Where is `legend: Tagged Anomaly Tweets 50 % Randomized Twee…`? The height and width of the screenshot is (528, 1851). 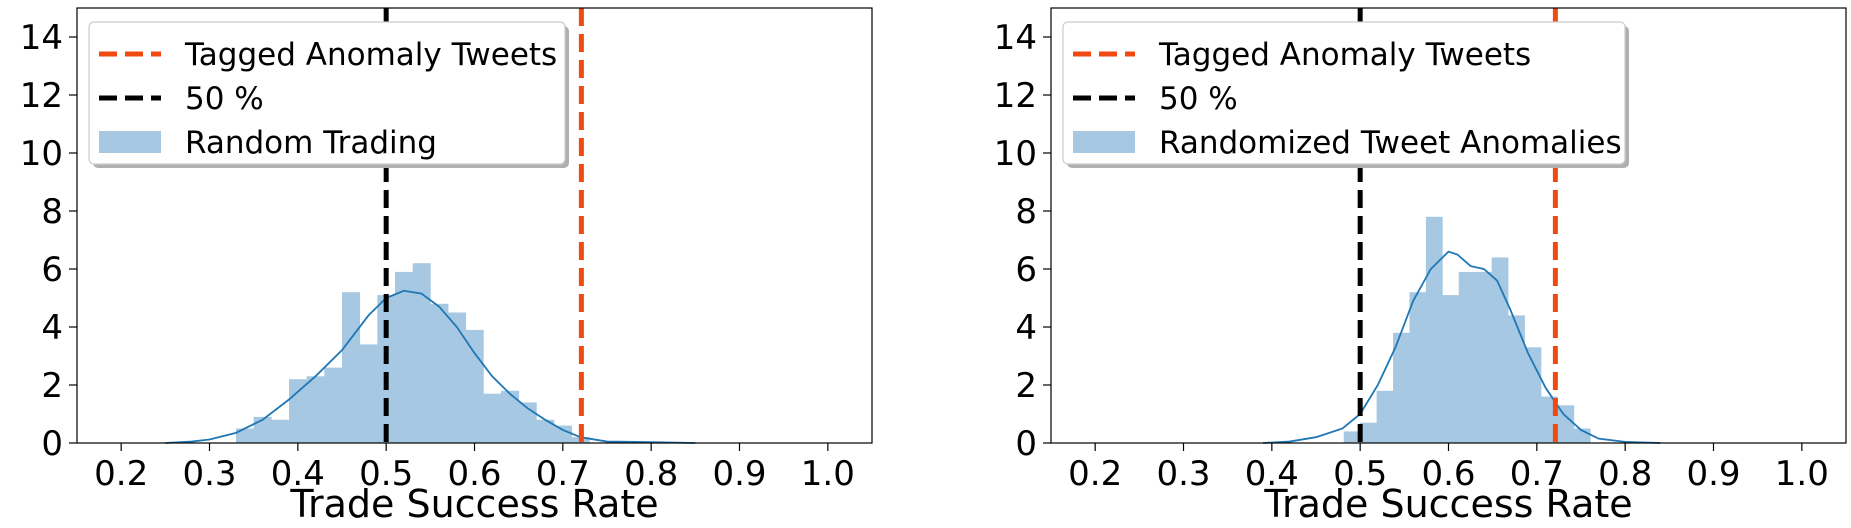 legend: Tagged Anomaly Tweets 50 % Randomized Twee… is located at coordinates (1345, 94).